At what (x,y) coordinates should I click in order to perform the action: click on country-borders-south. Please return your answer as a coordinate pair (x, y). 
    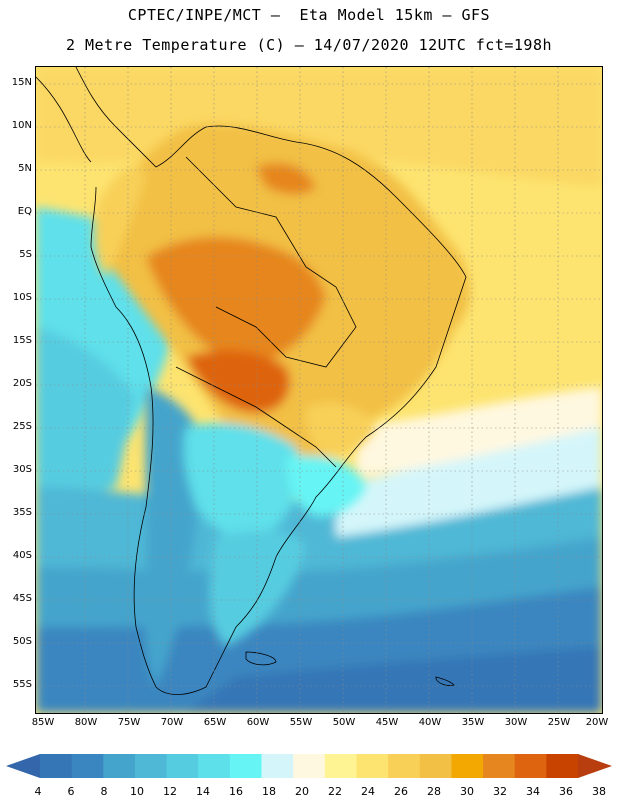
    Looking at the image, I should click on (256, 417).